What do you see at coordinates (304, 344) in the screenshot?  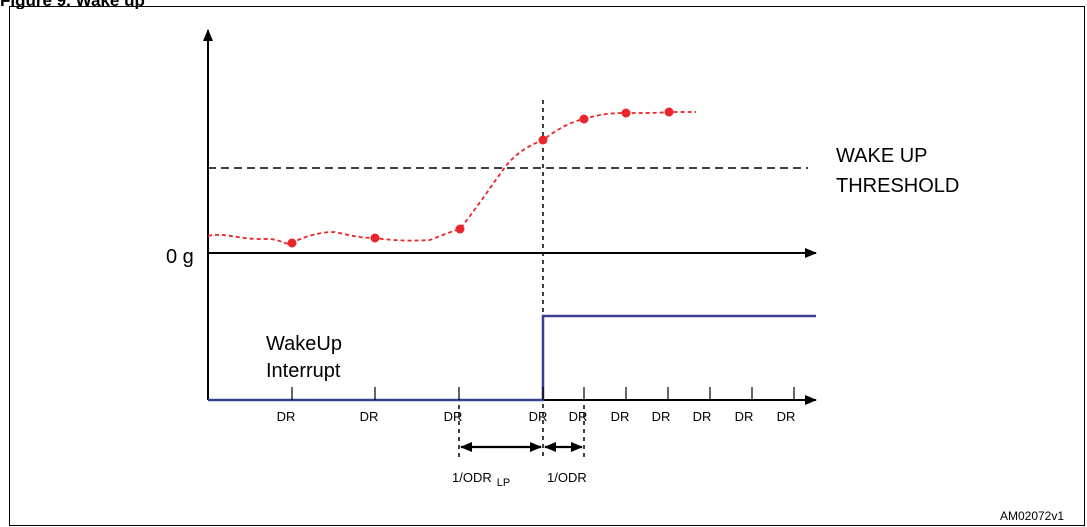 I see `interrupt-label-line1: WakeUp` at bounding box center [304, 344].